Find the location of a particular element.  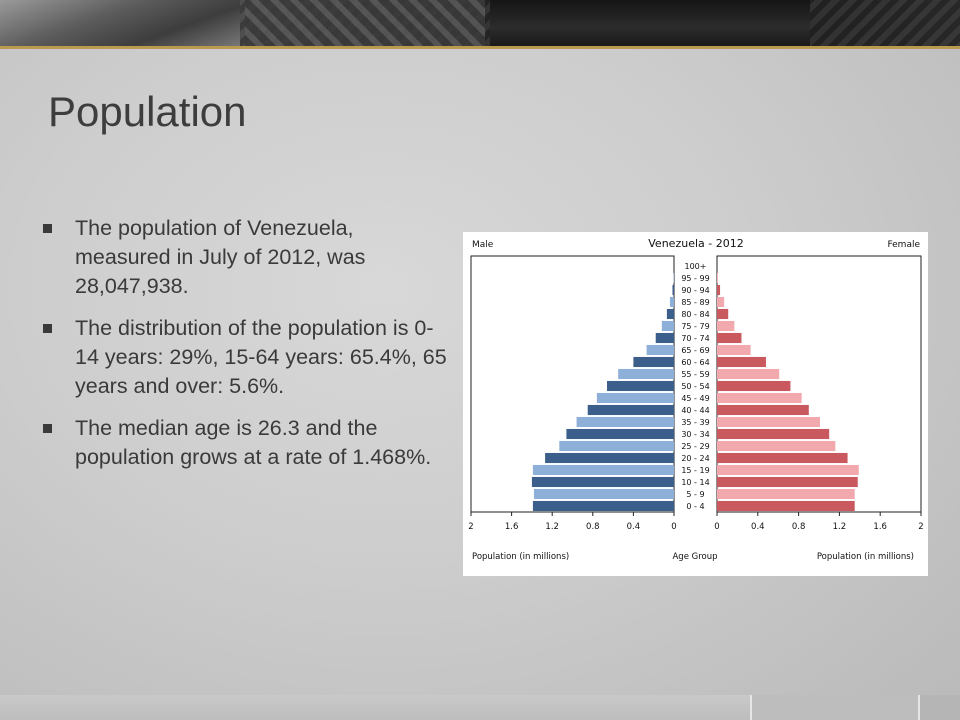

age-group-label: 60 - 64 is located at coordinates (695, 362).